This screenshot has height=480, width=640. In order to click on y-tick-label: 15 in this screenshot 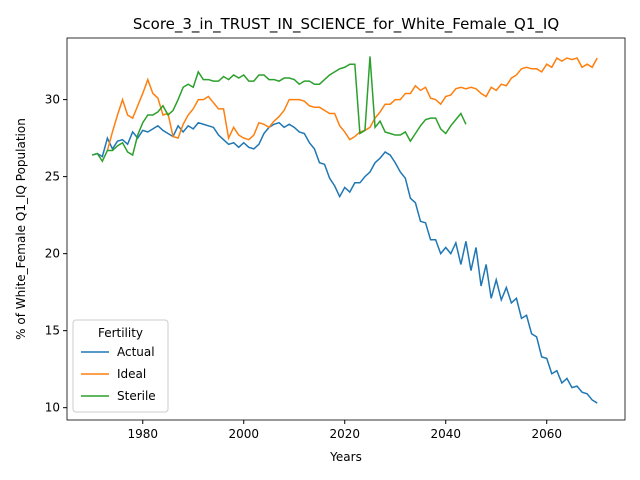, I will do `click(52, 331)`.